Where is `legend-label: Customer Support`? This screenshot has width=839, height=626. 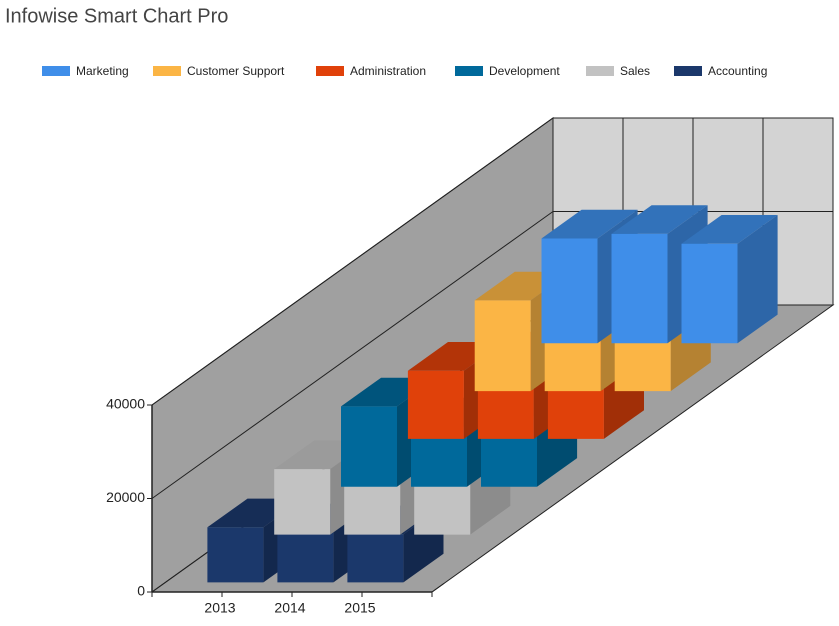 legend-label: Customer Support is located at coordinates (236, 71).